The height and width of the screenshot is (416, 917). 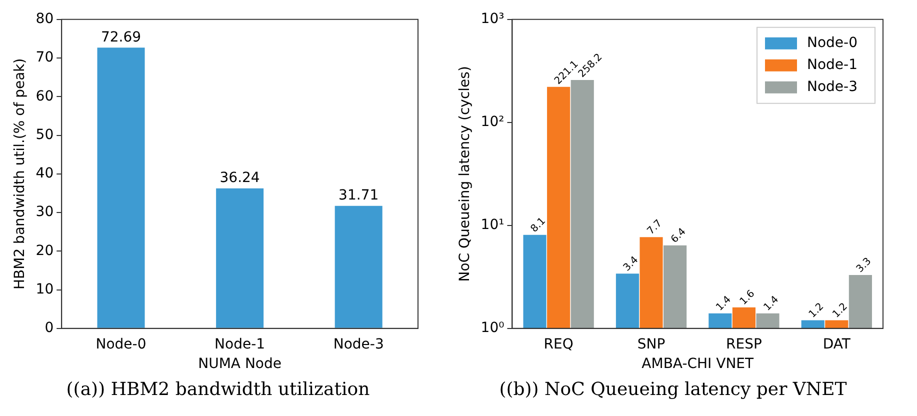 I want to click on y-tick-label: 60, so click(x=45, y=96).